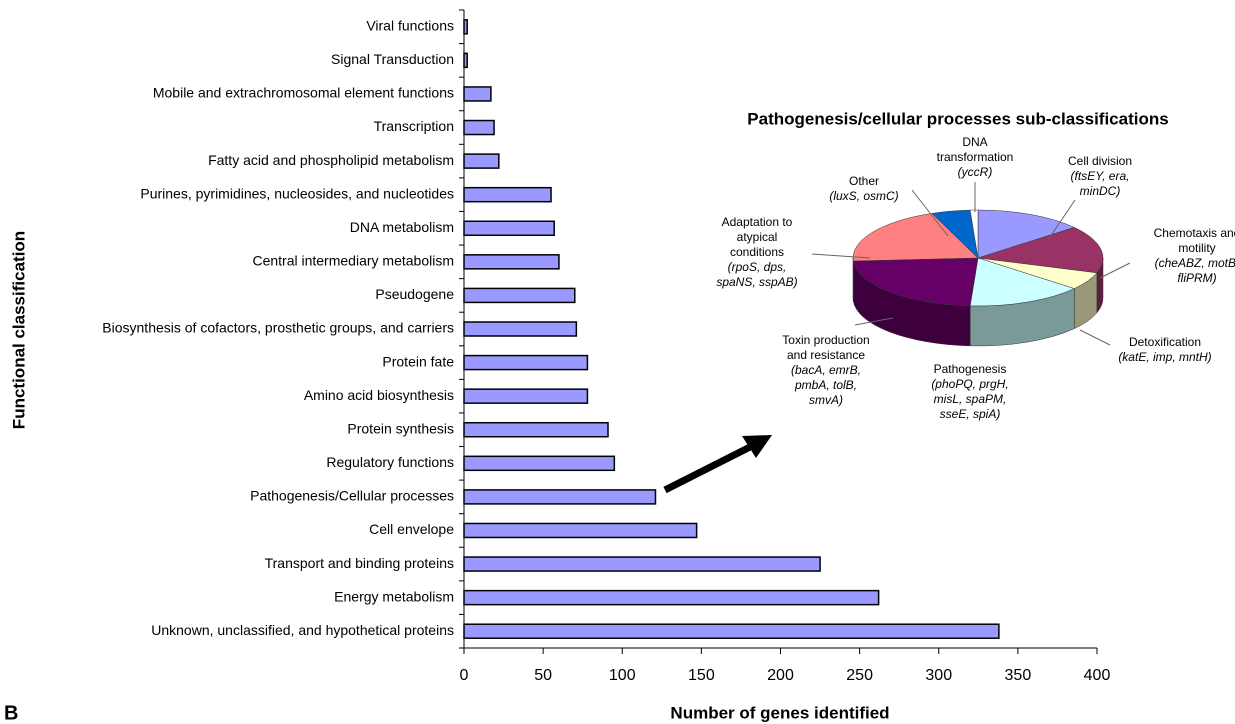 This screenshot has width=1235, height=724. What do you see at coordinates (970, 399) in the screenshot?
I see `pie-genes: misL, spaPM,` at bounding box center [970, 399].